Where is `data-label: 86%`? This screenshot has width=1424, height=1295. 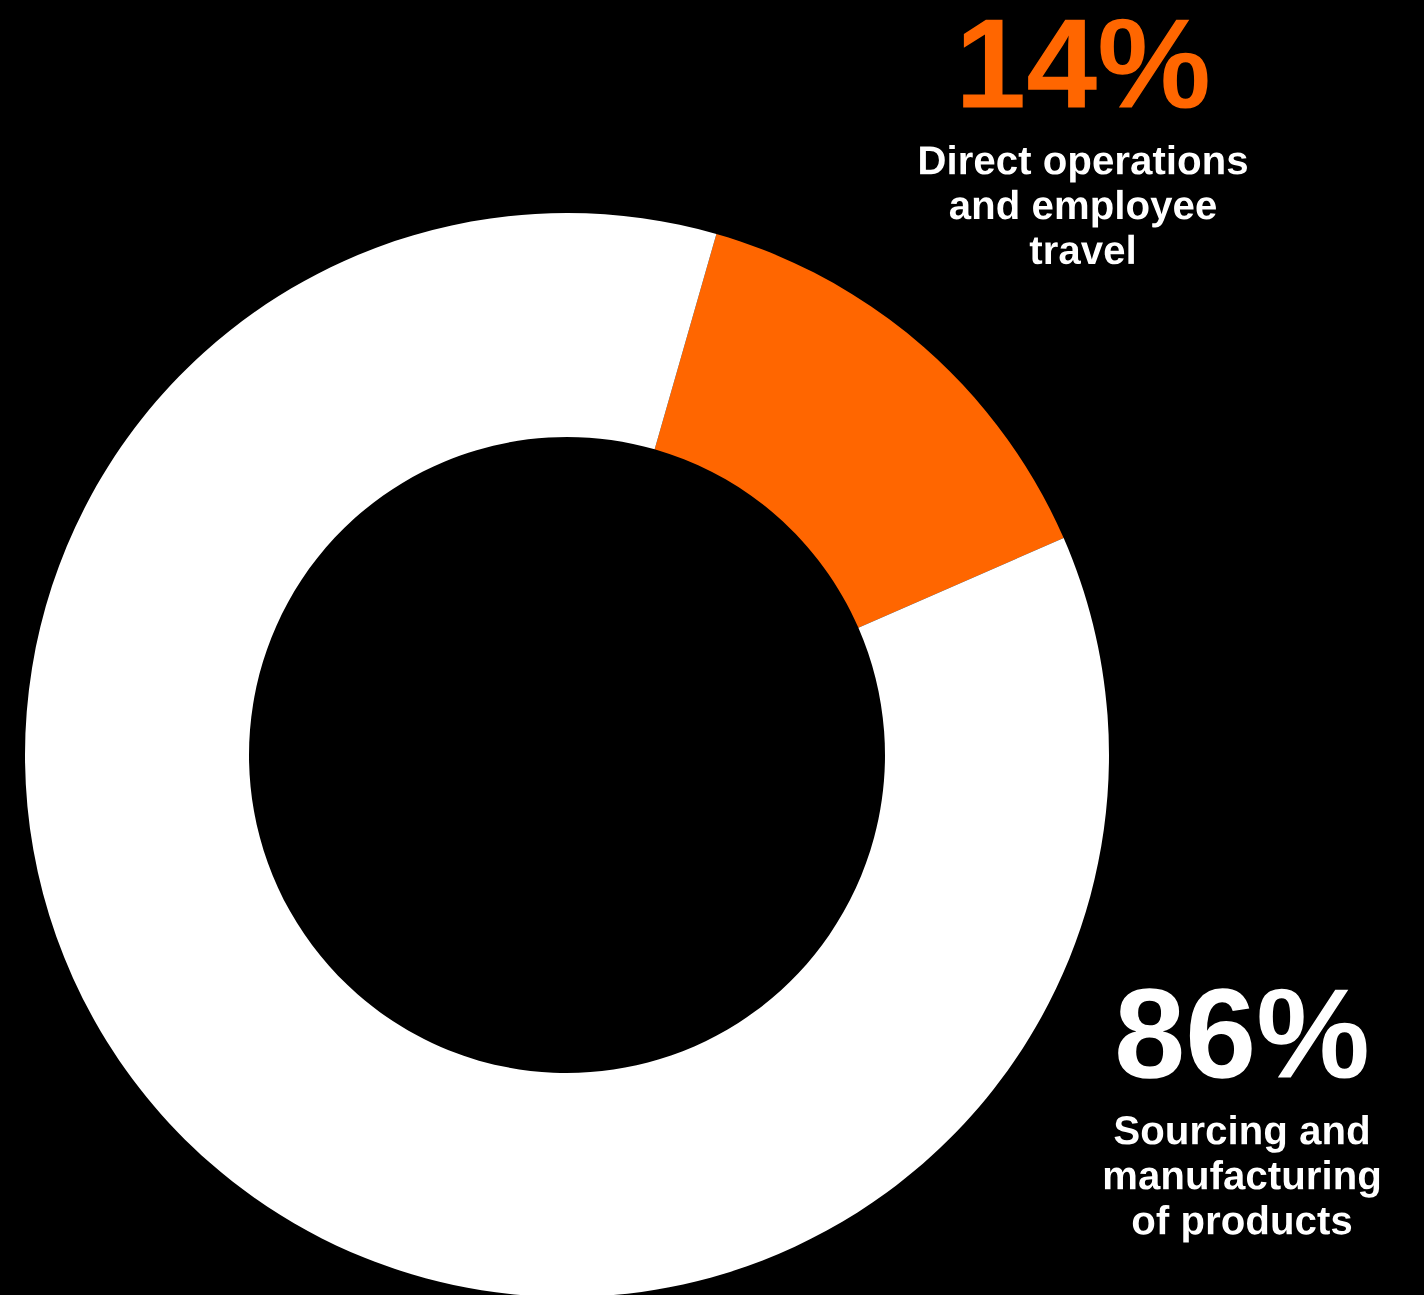
data-label: 86% is located at coordinates (1242, 1033).